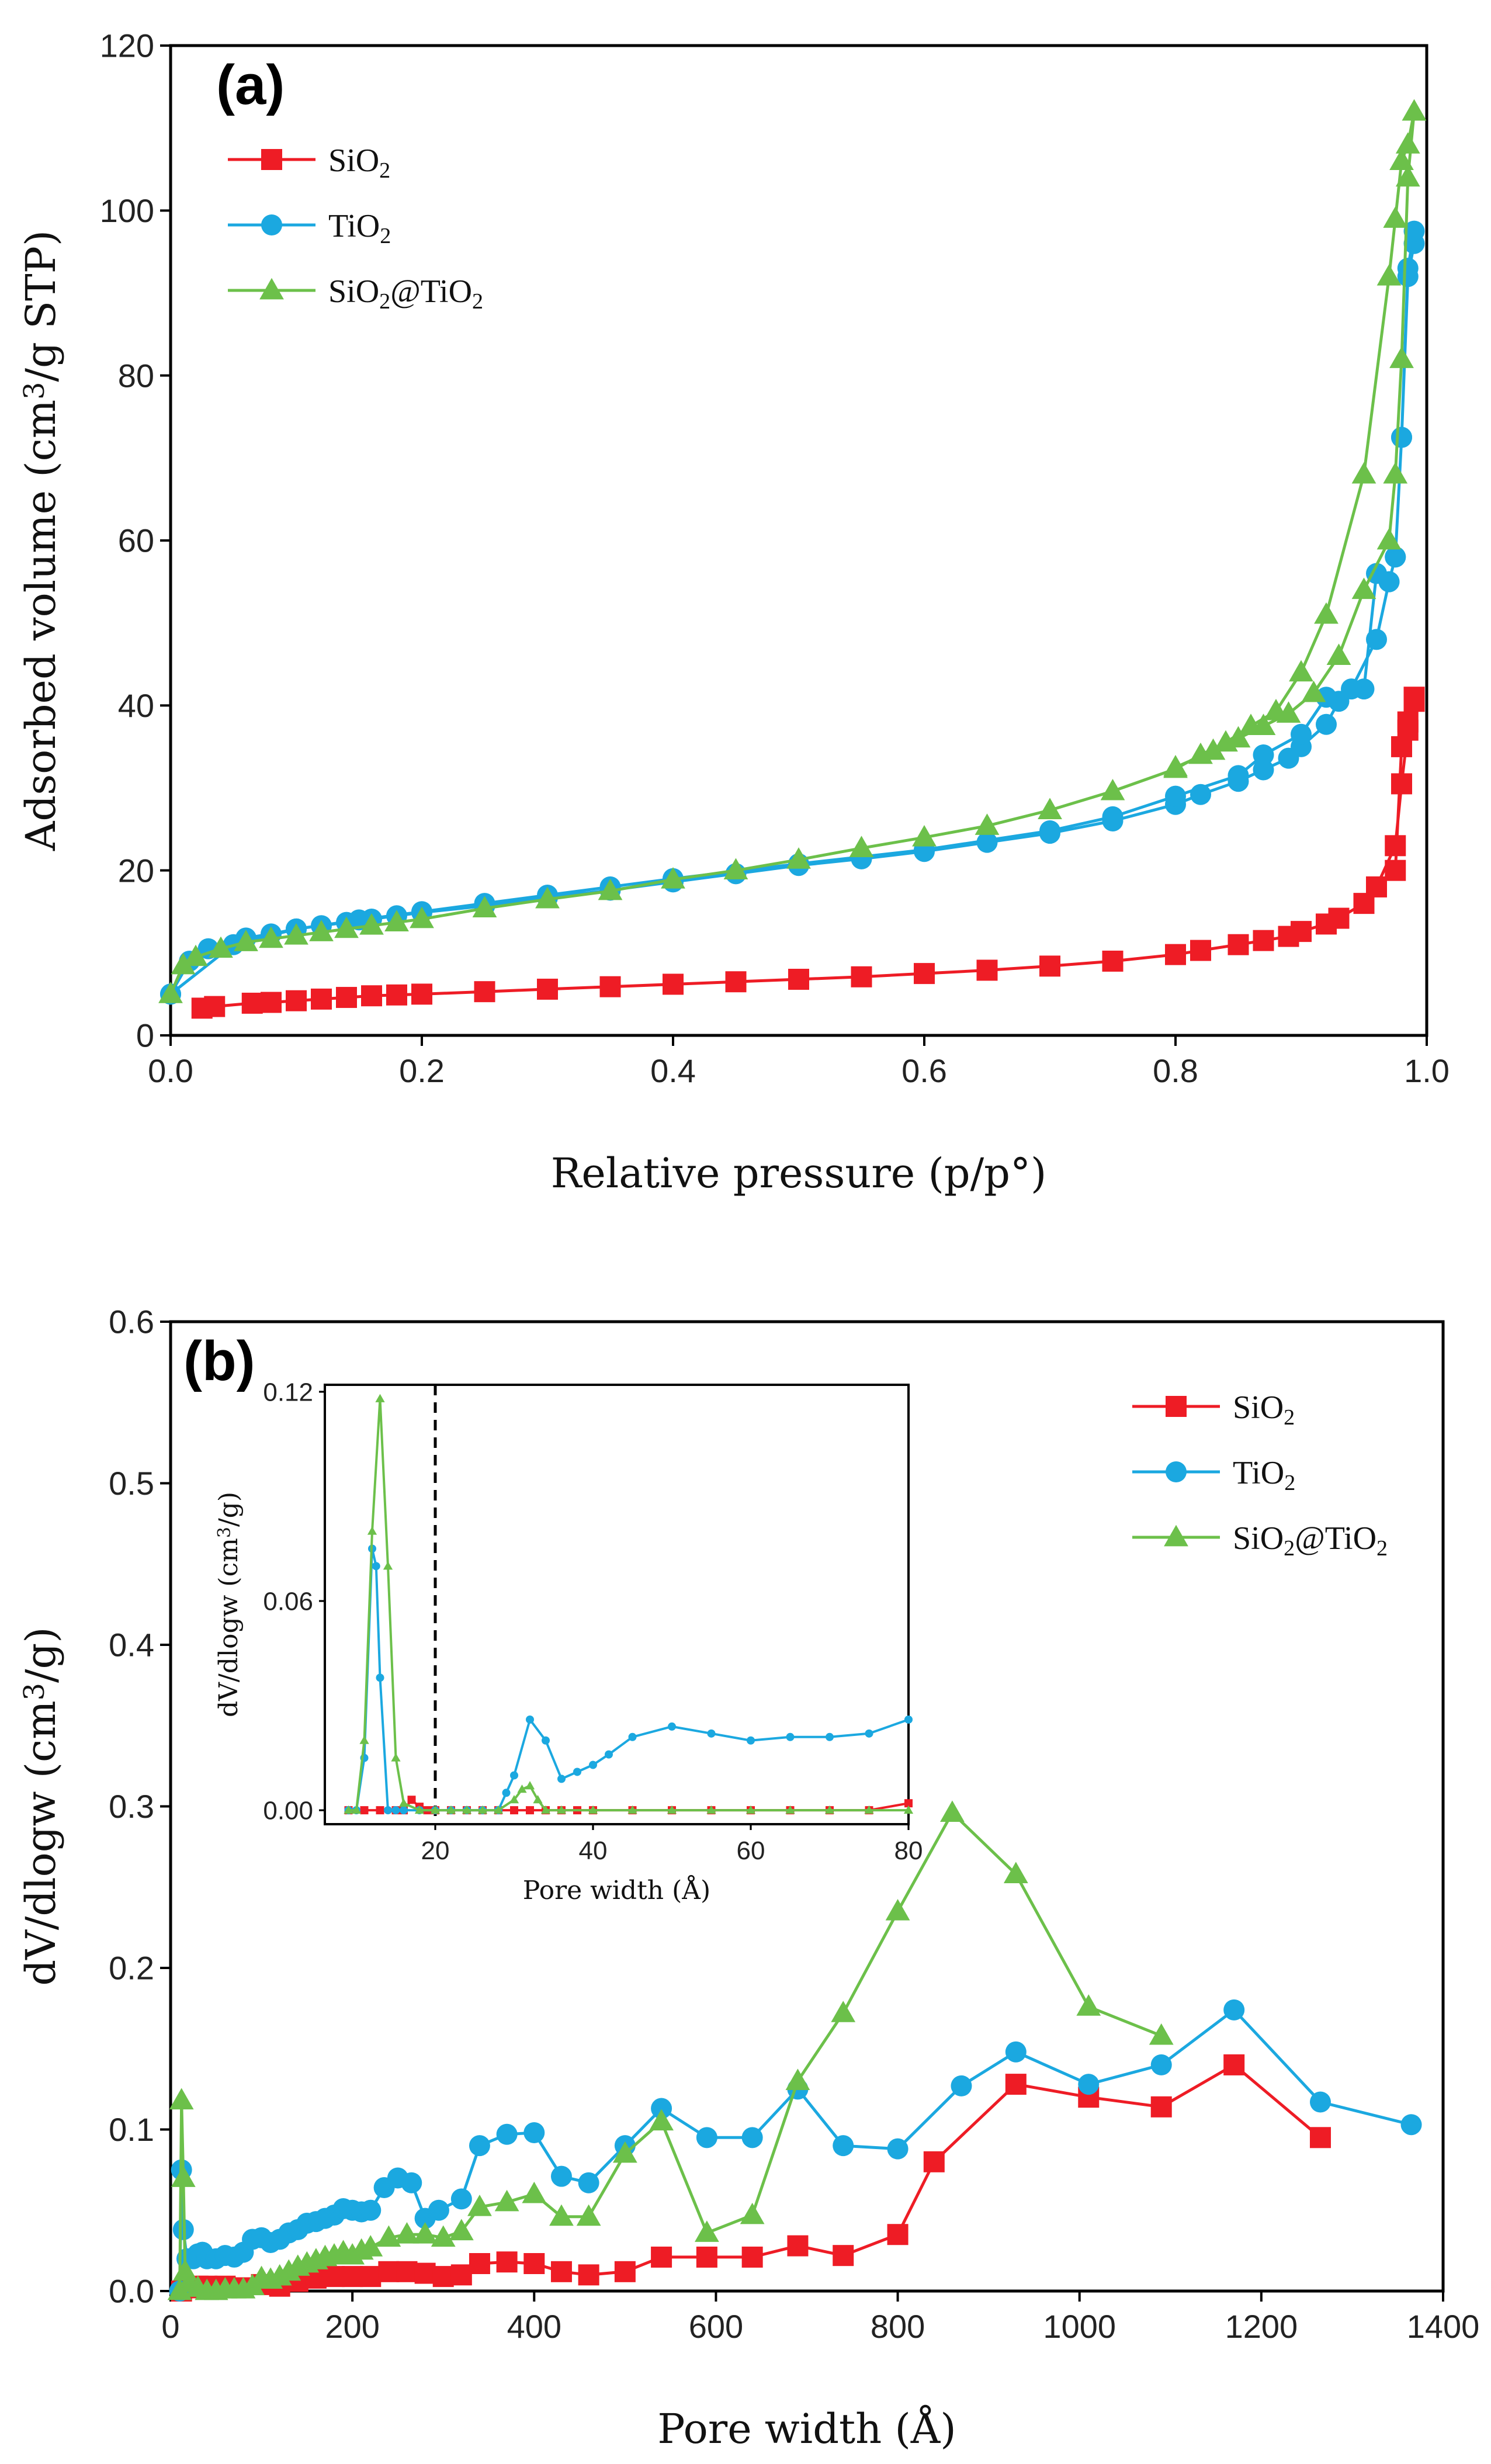 The height and width of the screenshot is (2464, 1491). Describe the element at coordinates (229, 1627) in the screenshot. I see `text-run: dV/dlogw (cm` at that location.